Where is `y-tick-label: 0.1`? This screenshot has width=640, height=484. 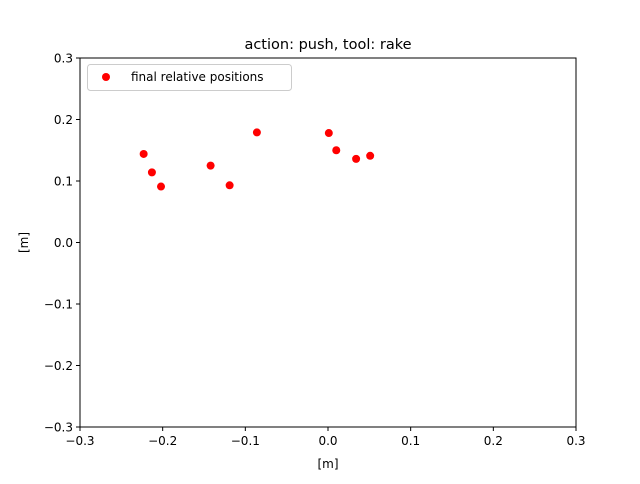
y-tick-label: 0.1 is located at coordinates (63, 182).